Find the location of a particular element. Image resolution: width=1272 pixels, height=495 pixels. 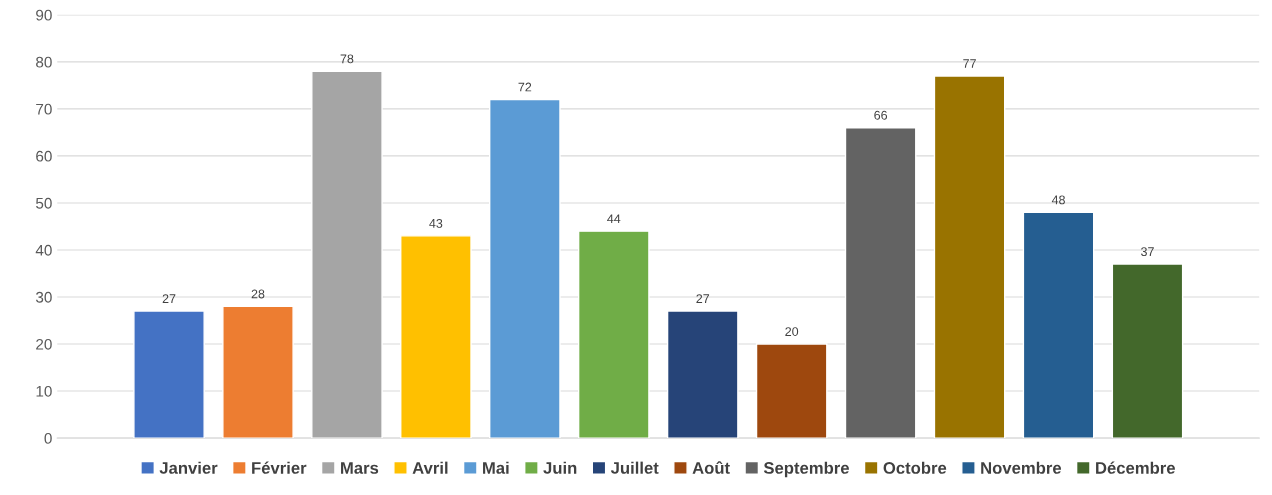

y-tick-label: 20 is located at coordinates (44, 344).